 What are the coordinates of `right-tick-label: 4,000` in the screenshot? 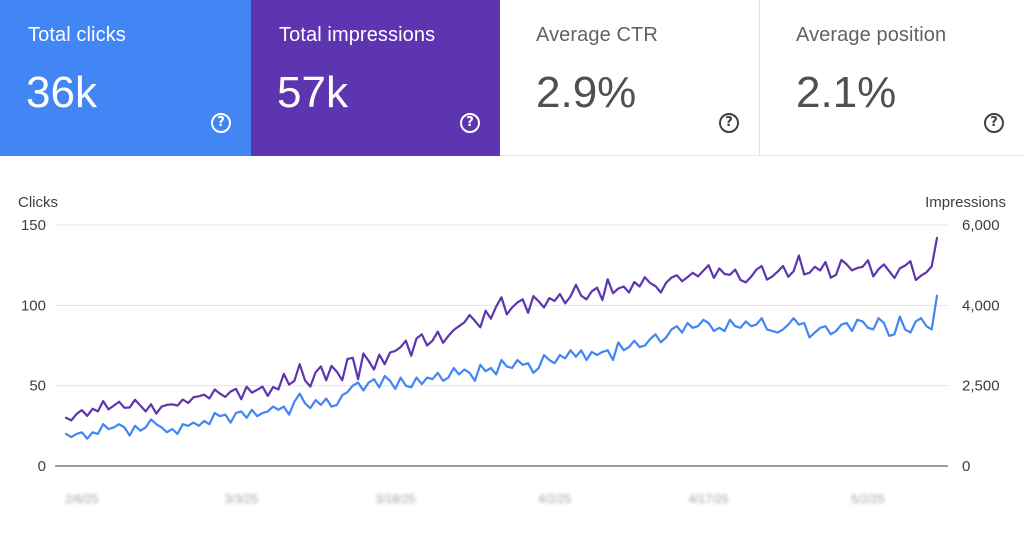 It's located at (981, 305).